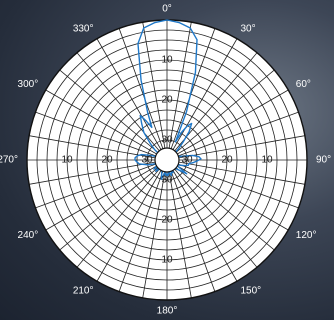 The image size is (334, 320). I want to click on angle-tick-label: 330°, so click(83, 29).